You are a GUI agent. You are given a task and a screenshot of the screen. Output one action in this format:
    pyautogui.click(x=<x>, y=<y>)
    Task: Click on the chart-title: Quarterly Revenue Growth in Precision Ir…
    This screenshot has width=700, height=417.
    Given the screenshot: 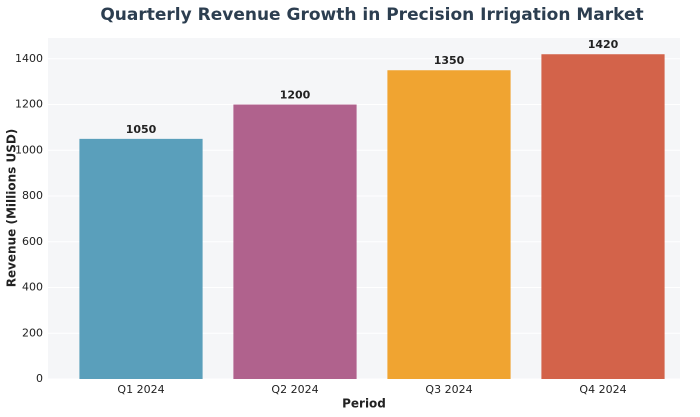 What is the action you would take?
    pyautogui.click(x=371, y=15)
    